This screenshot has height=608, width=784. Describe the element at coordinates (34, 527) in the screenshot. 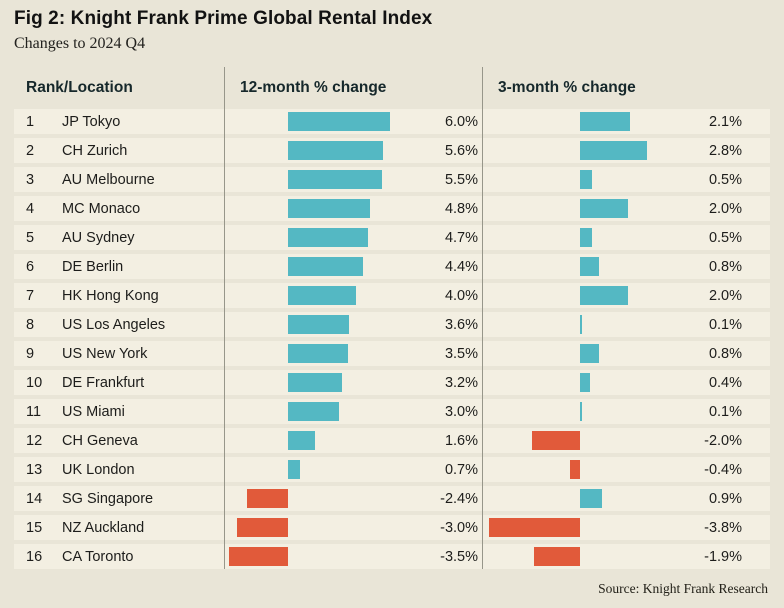

I see `rank-cell: 15` at that location.